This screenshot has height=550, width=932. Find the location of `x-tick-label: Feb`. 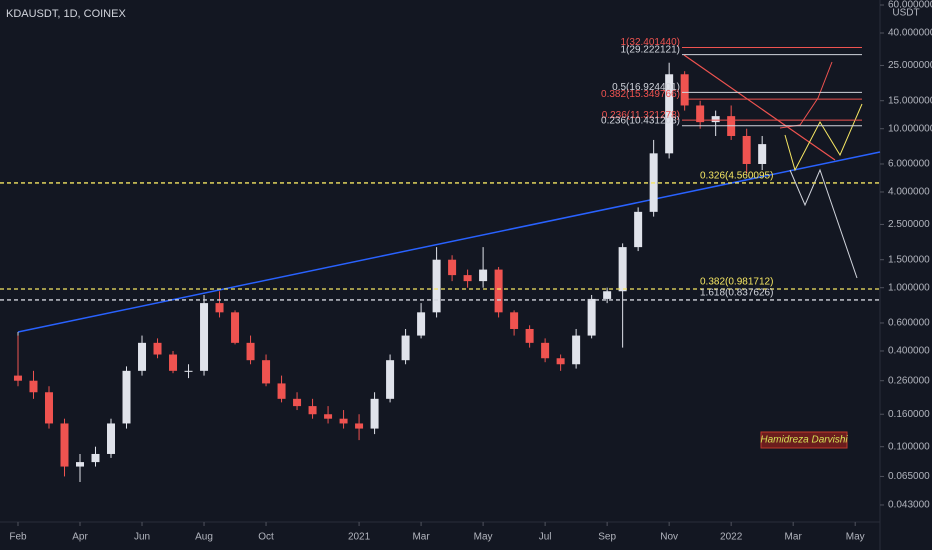

x-tick-label: Feb is located at coordinates (18, 537).